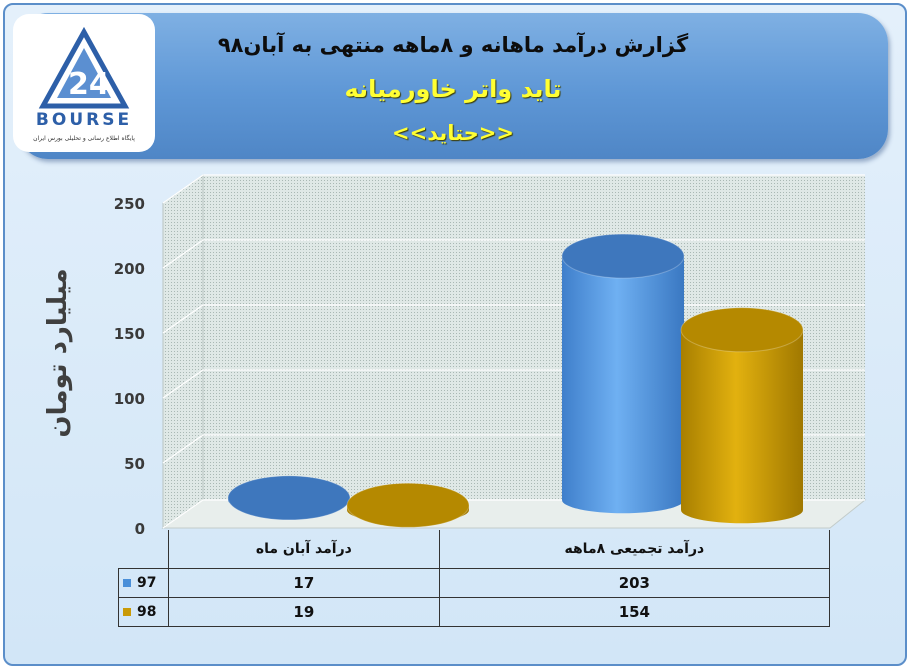 The height and width of the screenshot is (671, 912). Describe the element at coordinates (129, 334) in the screenshot. I see `y-tick-150: 150` at that location.